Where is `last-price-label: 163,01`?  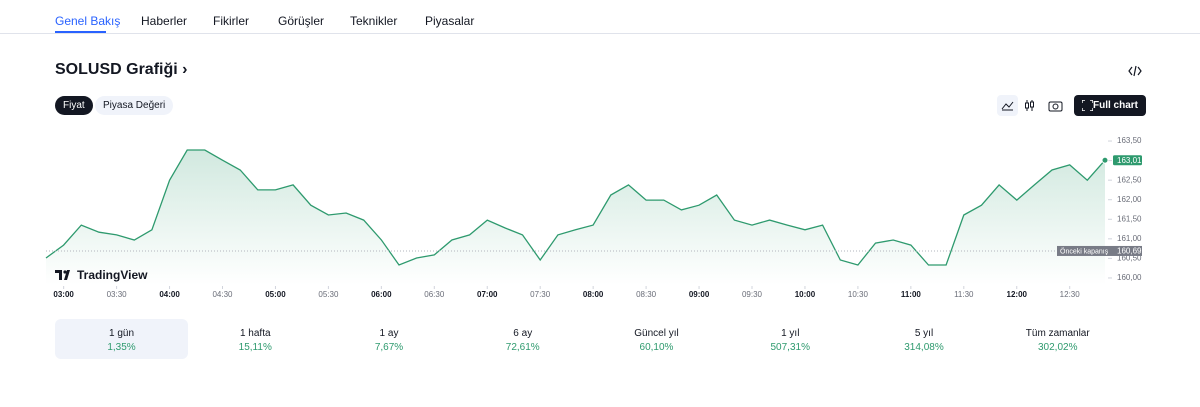 last-price-label: 163,01 is located at coordinates (1129, 160).